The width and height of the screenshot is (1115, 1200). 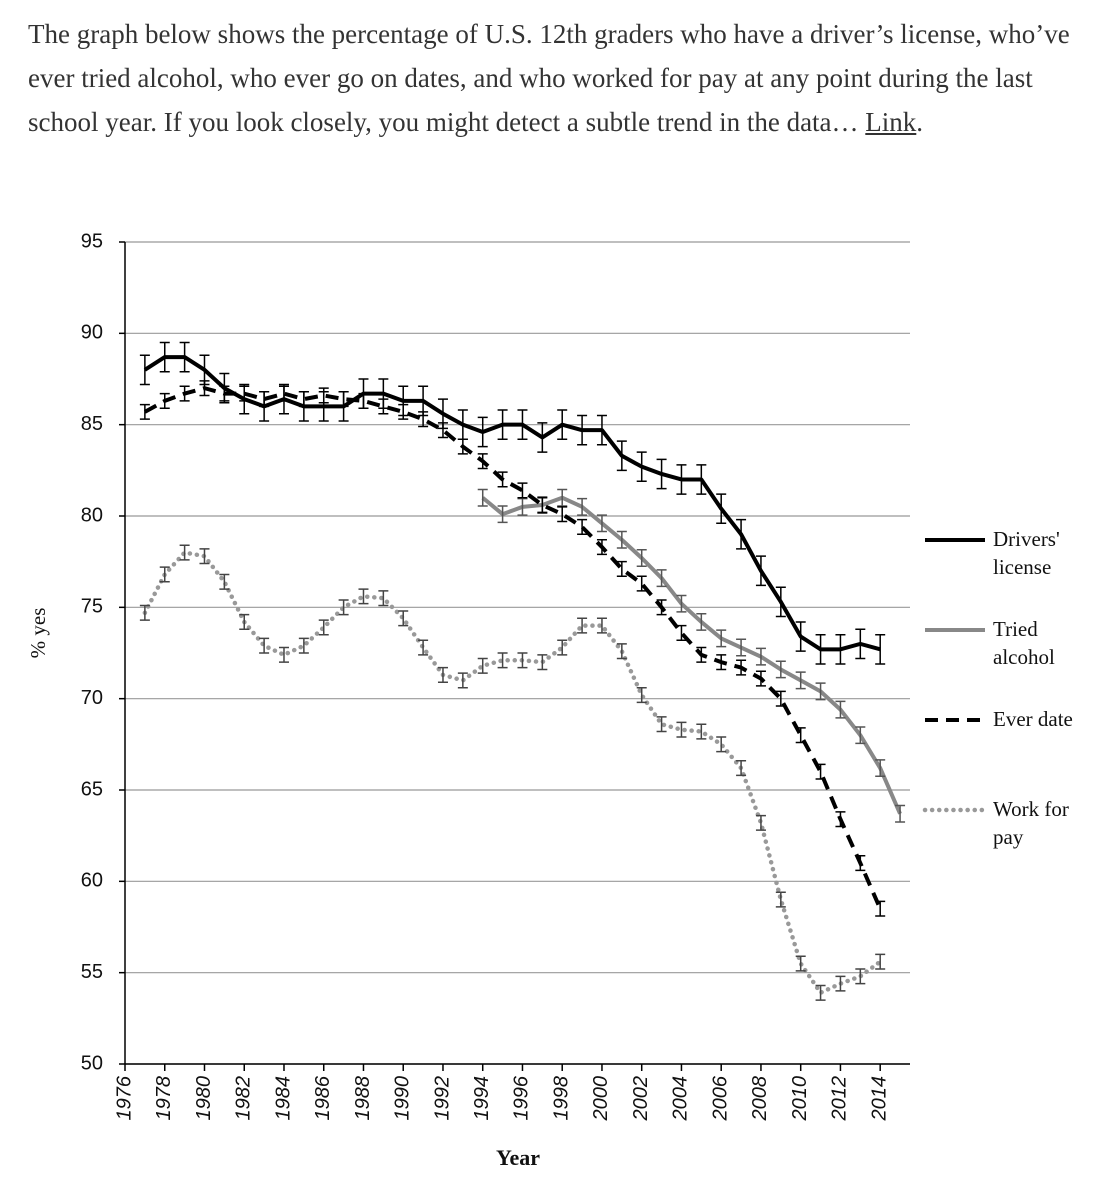 I want to click on x-tick-label: 1986, so click(x=323, y=1097).